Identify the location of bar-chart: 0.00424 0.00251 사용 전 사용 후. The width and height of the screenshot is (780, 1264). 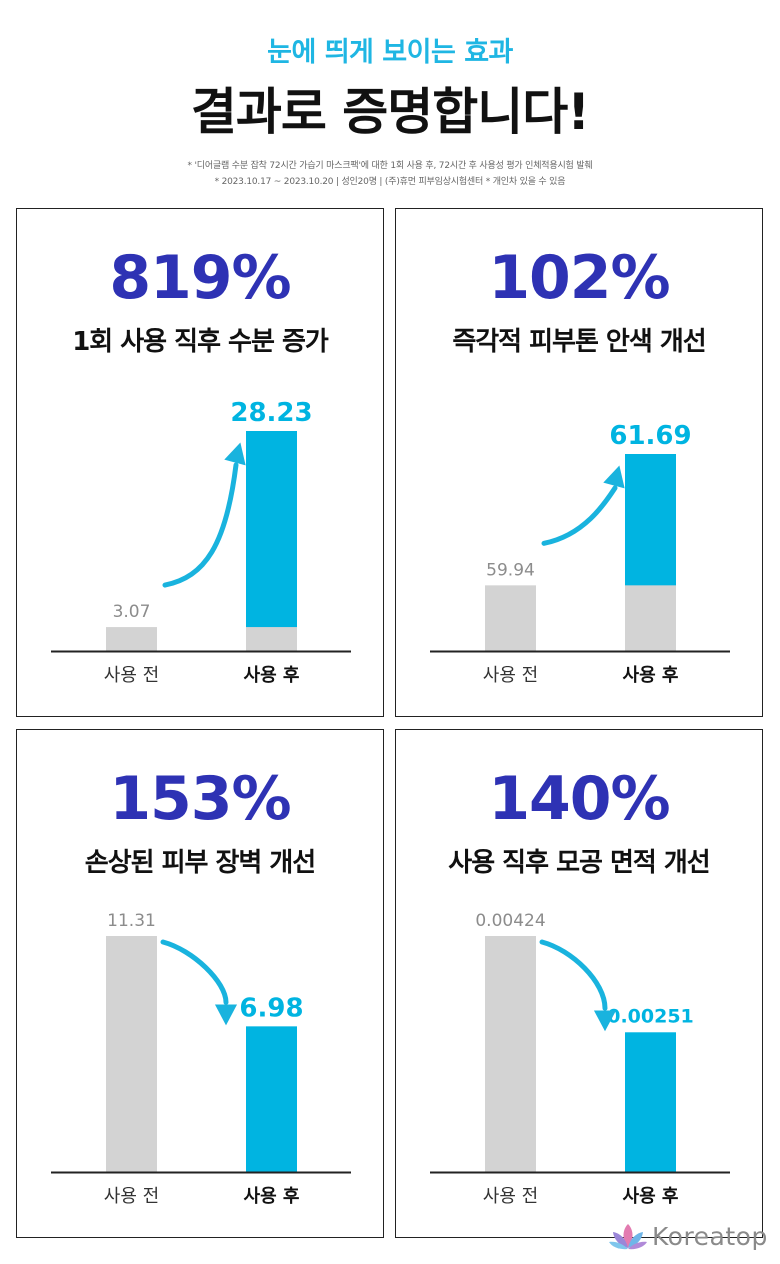
(579, 1069).